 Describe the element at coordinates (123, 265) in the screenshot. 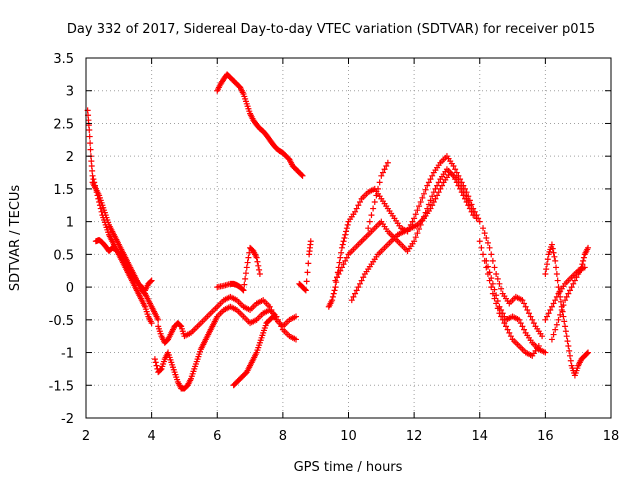

I see `series-track-c` at that location.